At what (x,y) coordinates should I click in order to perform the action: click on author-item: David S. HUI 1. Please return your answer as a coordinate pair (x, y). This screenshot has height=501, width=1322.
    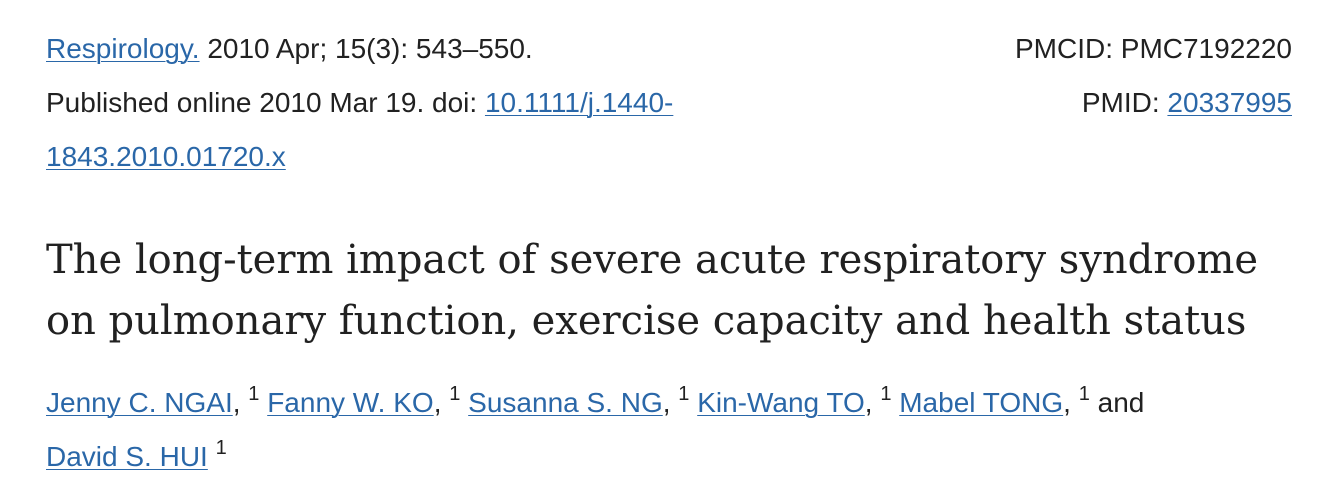
    Looking at the image, I should click on (136, 455).